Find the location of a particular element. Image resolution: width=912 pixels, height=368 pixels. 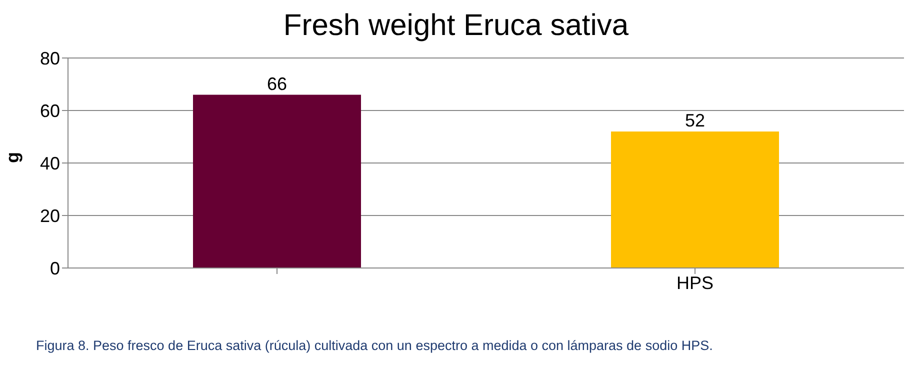

text: Figura 8. Peso fresco de Eruca sativa (rúcula) cultivada con un espectro a medida o con lámparas de sodio HPS. is located at coordinates (375, 345).